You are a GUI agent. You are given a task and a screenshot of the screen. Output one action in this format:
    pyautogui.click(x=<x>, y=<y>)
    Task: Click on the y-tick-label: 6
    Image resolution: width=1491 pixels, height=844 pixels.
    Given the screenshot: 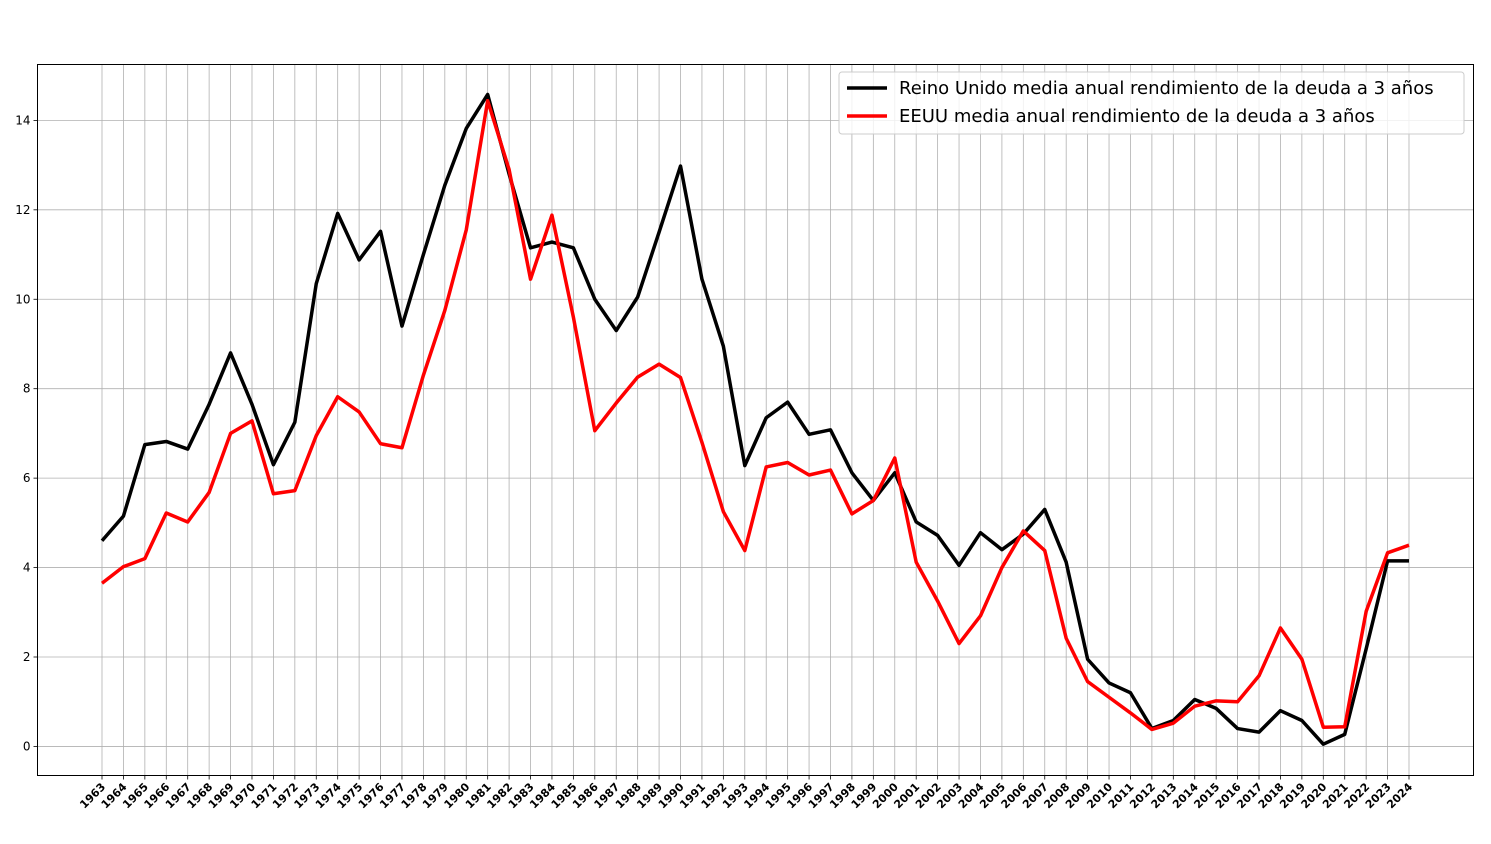 What is the action you would take?
    pyautogui.click(x=27, y=478)
    